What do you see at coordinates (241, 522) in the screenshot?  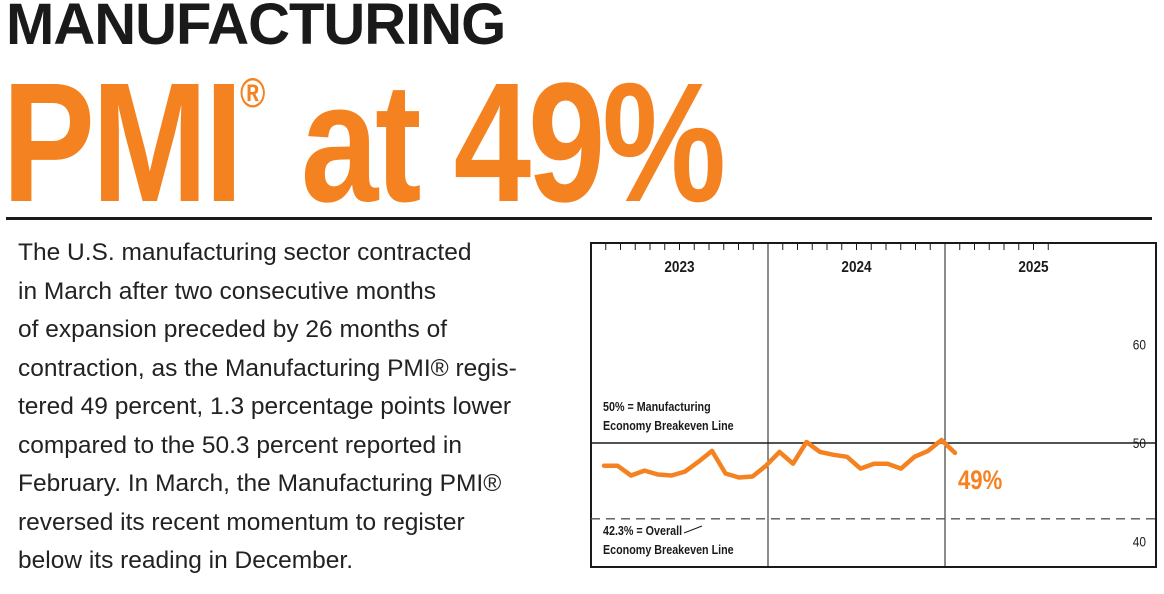 I see `body-line: reversed its recent momentum to register` at bounding box center [241, 522].